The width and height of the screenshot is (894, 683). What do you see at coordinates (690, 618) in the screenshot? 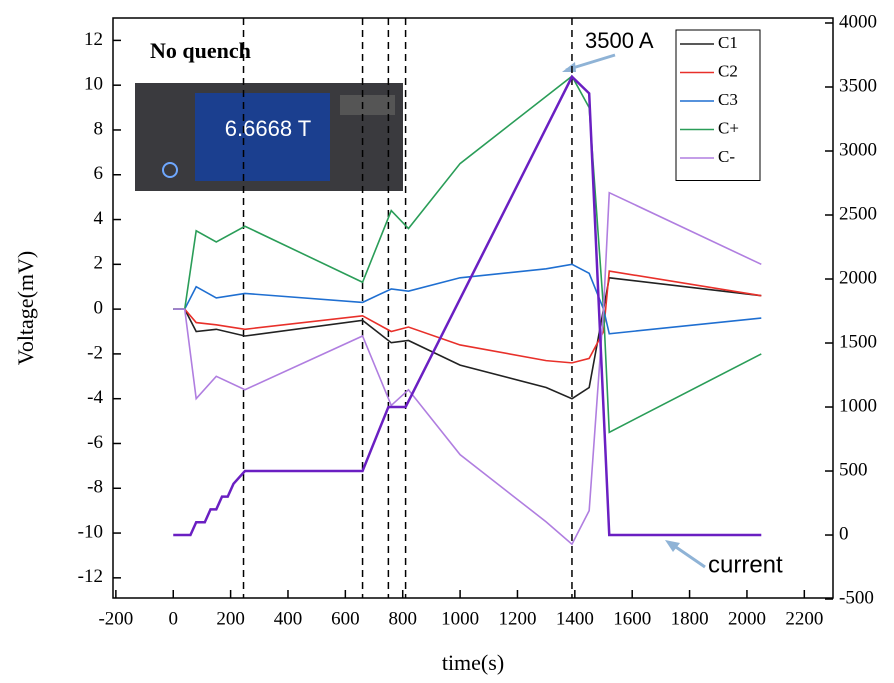
I see `x-tick-label: 1800` at bounding box center [690, 618].